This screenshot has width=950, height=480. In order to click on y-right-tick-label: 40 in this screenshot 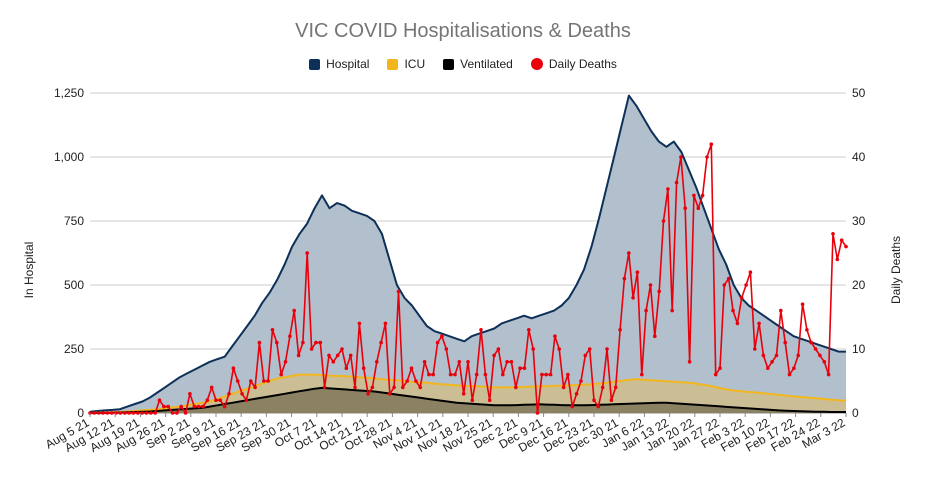, I will do `click(859, 157)`.